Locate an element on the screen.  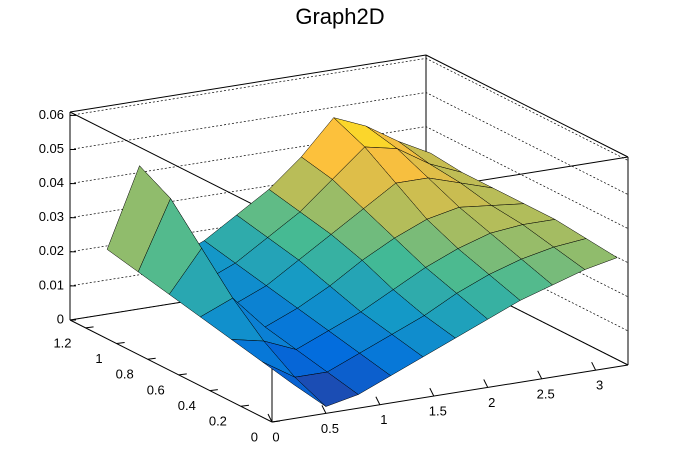
z-tick-label: 0.02 is located at coordinates (51, 250).